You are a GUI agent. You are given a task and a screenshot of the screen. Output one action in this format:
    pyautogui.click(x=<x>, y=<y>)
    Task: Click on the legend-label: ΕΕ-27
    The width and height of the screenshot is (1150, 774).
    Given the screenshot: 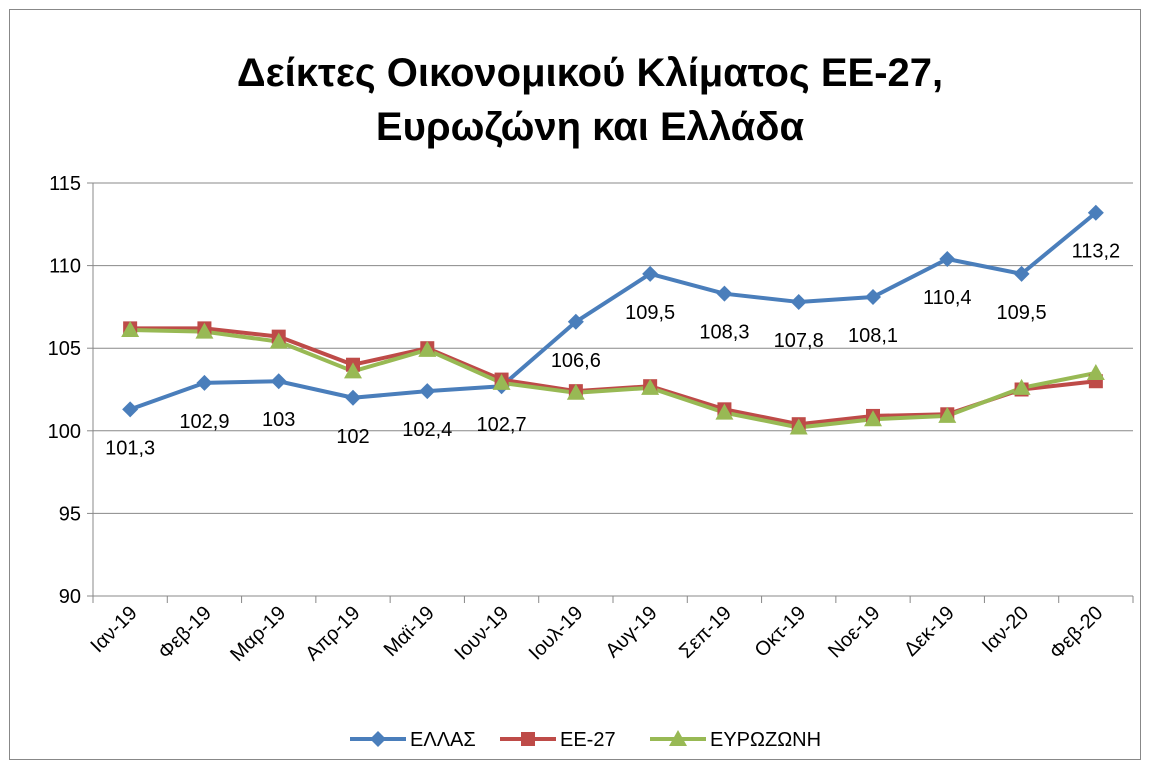 What is the action you would take?
    pyautogui.click(x=588, y=740)
    